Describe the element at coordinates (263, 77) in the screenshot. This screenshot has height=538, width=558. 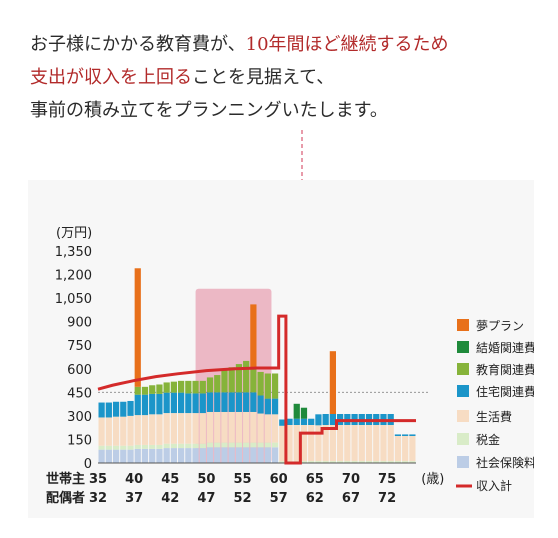
I see `intro-line-2-normal: ことを見据えて、` at that location.